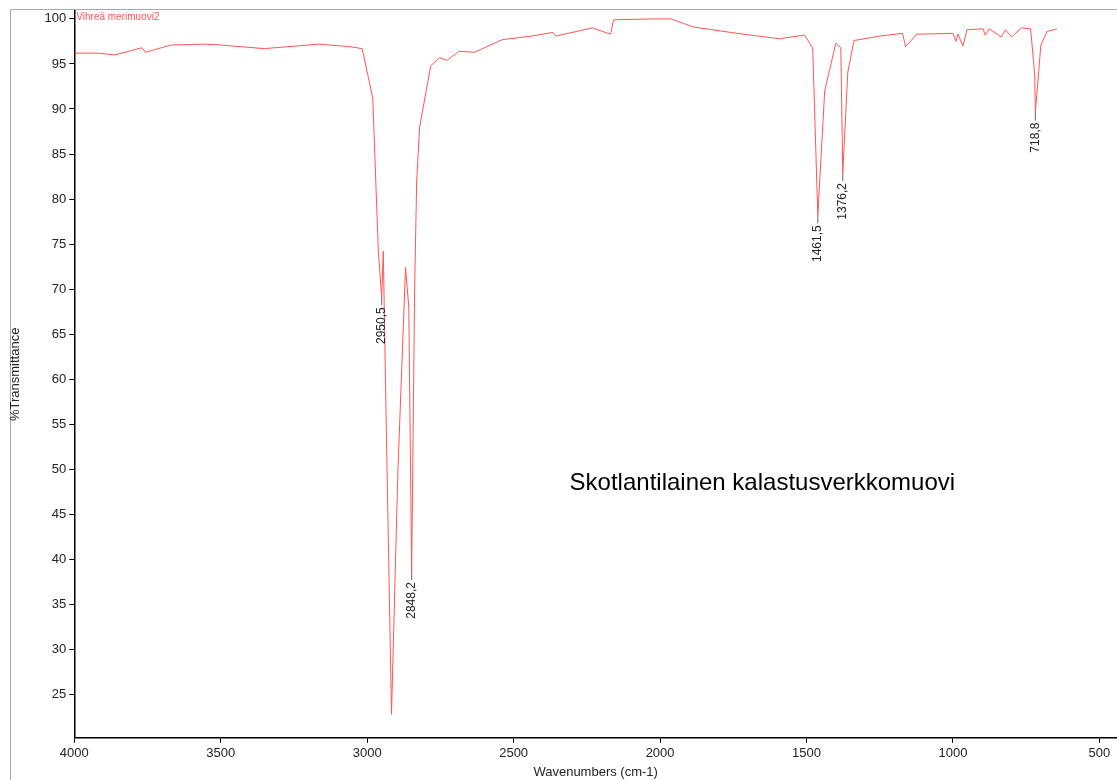  Describe the element at coordinates (762, 481) in the screenshot. I see `annotation: Skotlantilainen kalastusverkkomuovi` at that location.